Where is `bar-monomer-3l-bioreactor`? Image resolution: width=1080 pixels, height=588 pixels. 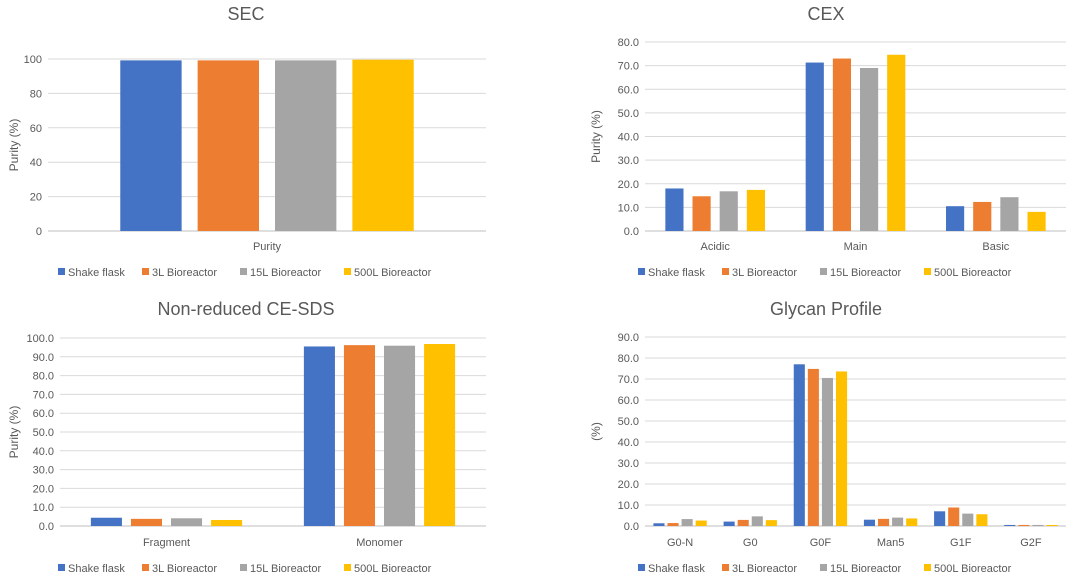 bar-monomer-3l-bioreactor is located at coordinates (359, 435).